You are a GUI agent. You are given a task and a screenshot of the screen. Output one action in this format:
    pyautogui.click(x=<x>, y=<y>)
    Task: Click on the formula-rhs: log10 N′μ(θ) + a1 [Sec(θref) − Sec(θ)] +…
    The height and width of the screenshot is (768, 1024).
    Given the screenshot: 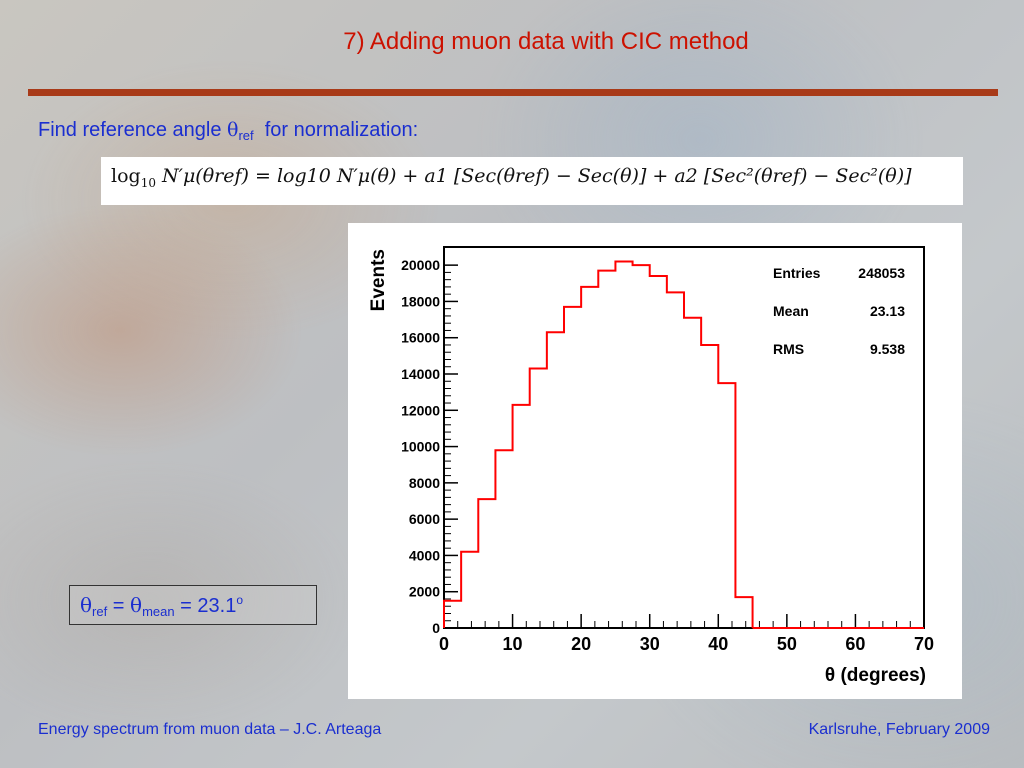 What is the action you would take?
    pyautogui.click(x=594, y=176)
    